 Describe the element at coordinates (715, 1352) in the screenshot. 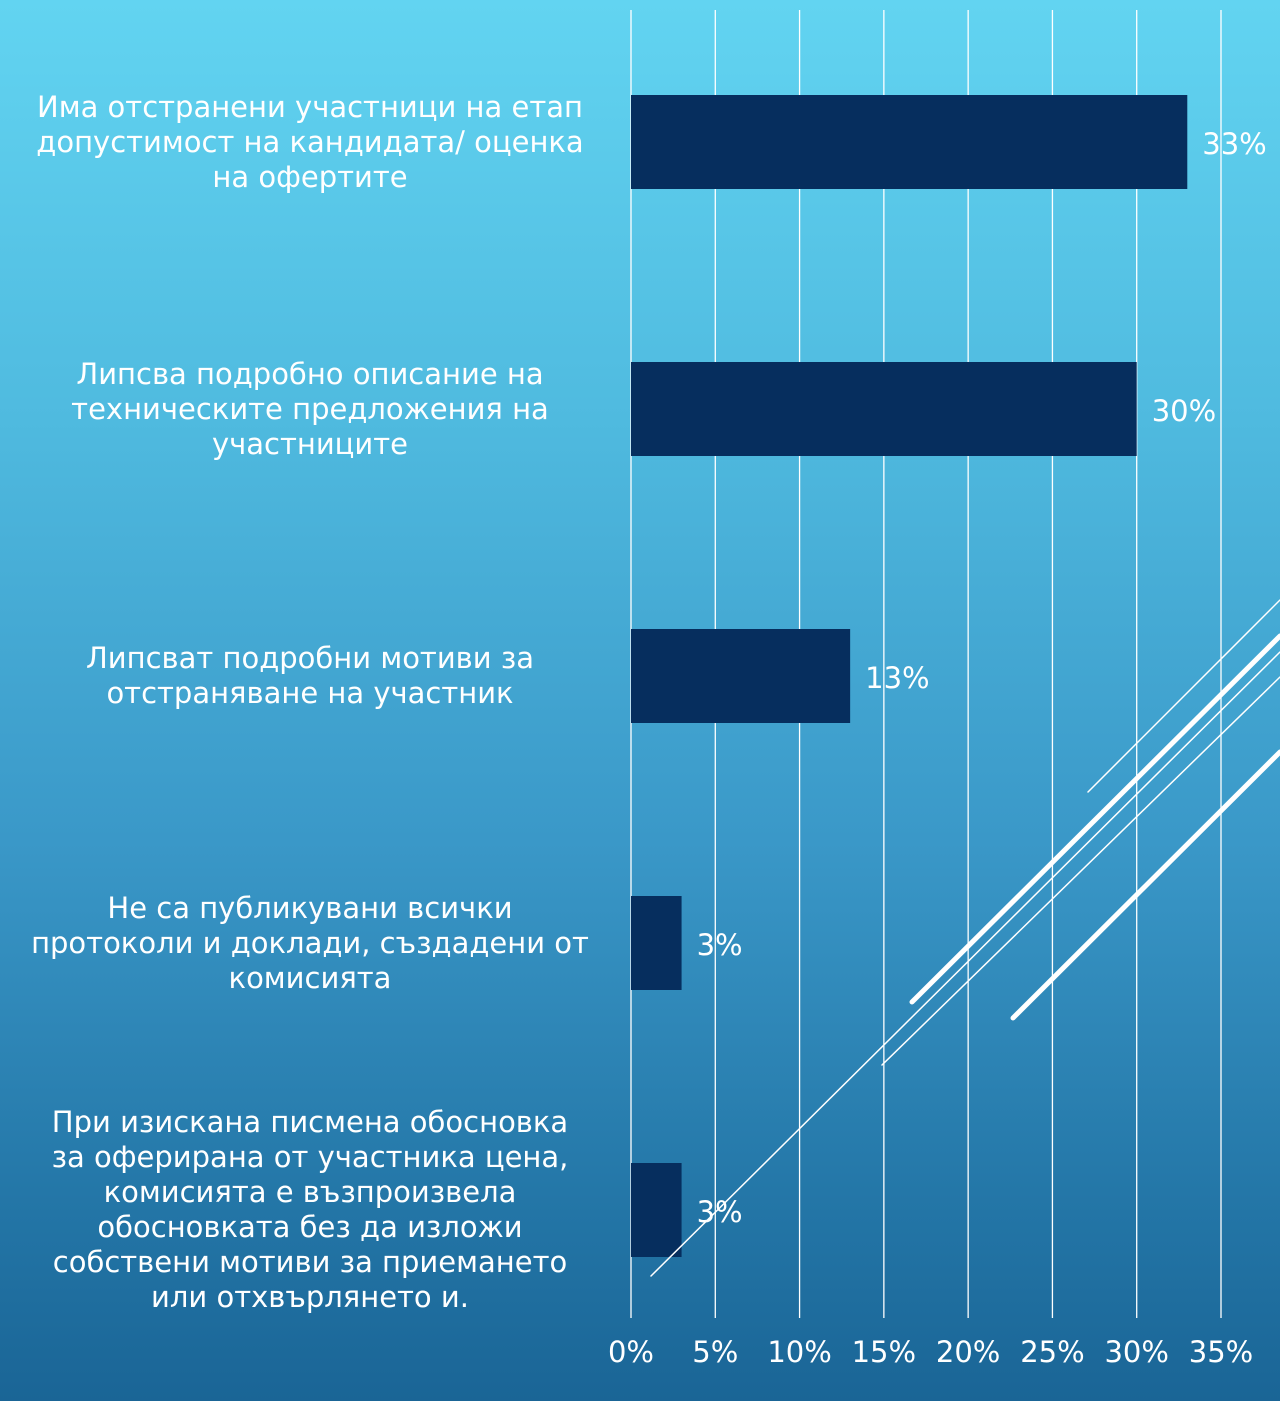

I see `x-tick-label: 5%` at that location.